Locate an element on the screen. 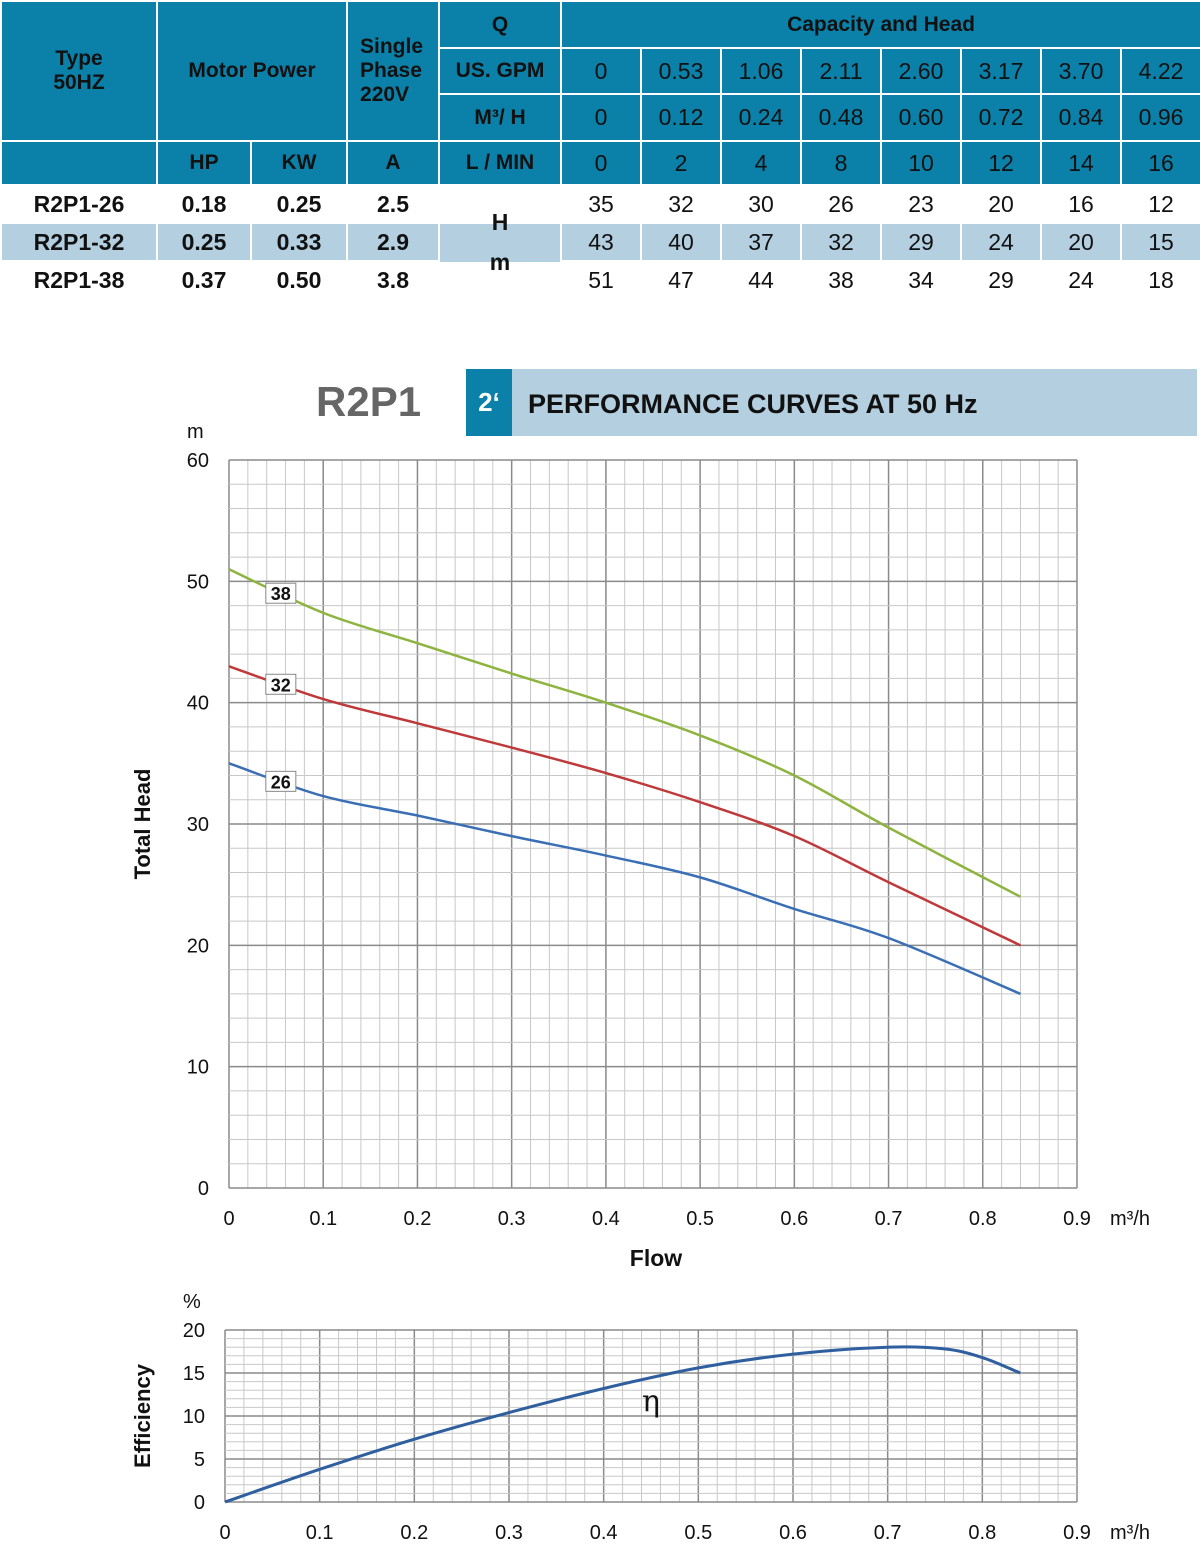 The height and width of the screenshot is (1545, 1200). motor-power-header: Motor Power is located at coordinates (252, 71).